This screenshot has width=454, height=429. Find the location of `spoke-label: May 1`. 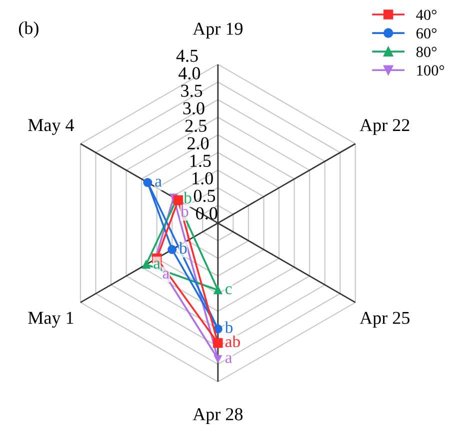

spoke-label: May 1 is located at coordinates (51, 320).